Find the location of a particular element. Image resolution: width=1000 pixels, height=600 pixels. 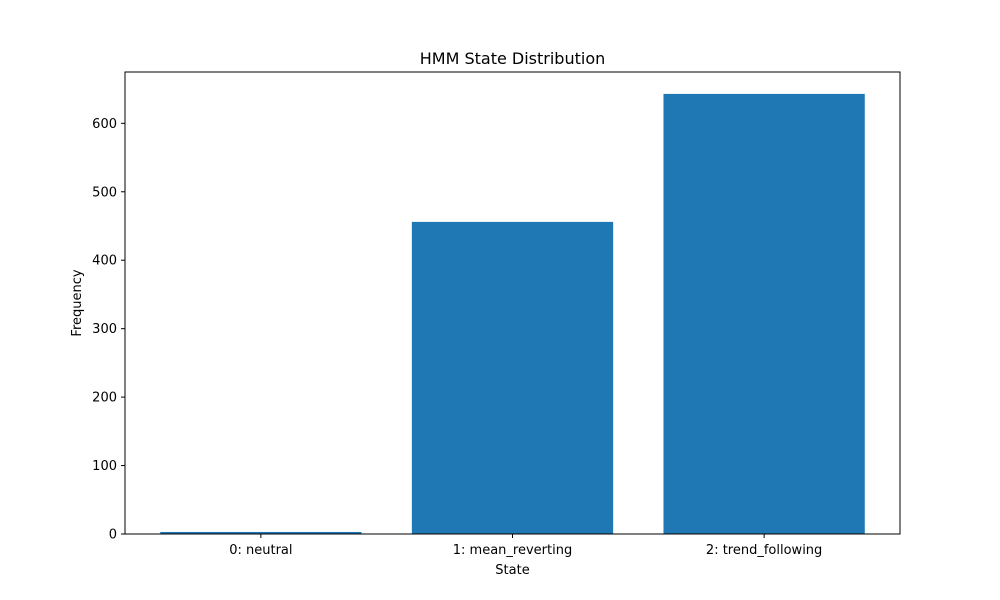

x-tick-label: 0: neutral is located at coordinates (260, 550).